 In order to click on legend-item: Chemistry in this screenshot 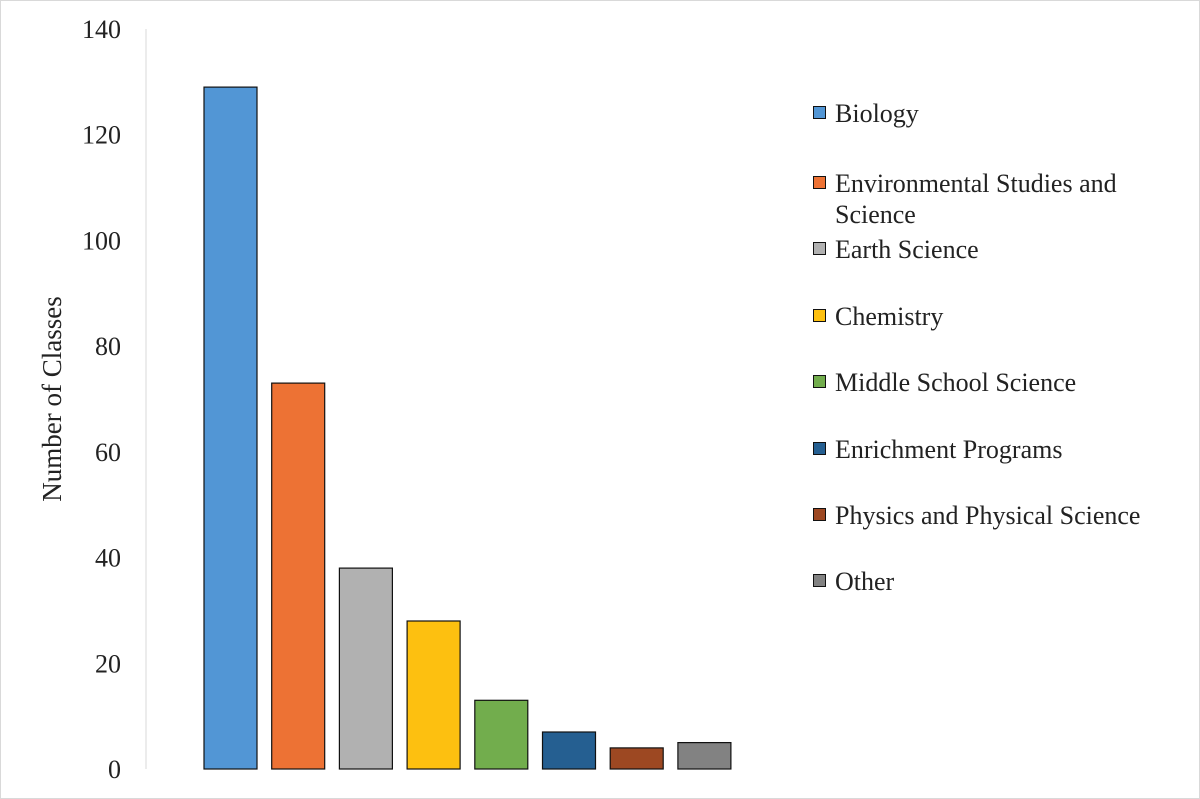, I will do `click(998, 316)`.